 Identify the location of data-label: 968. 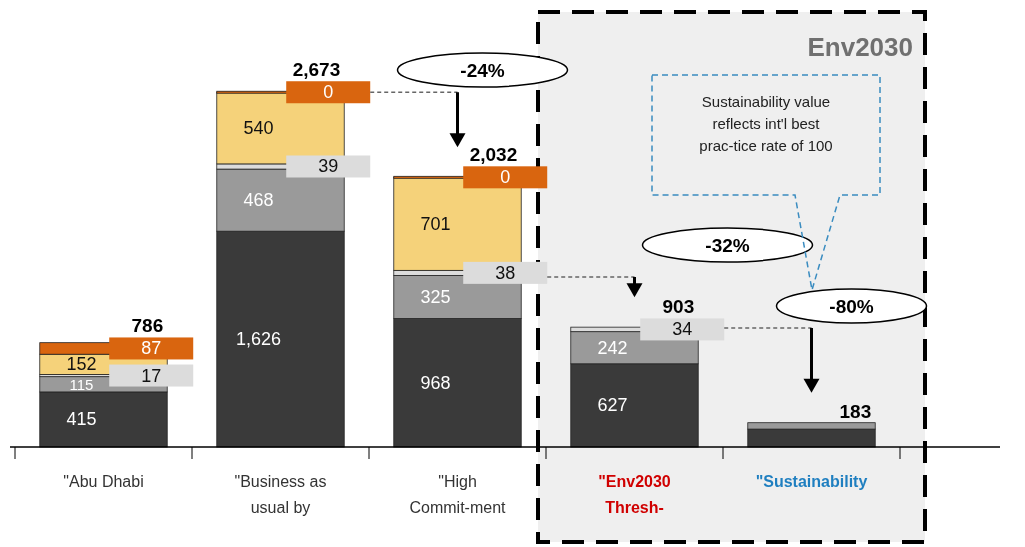
(435, 382).